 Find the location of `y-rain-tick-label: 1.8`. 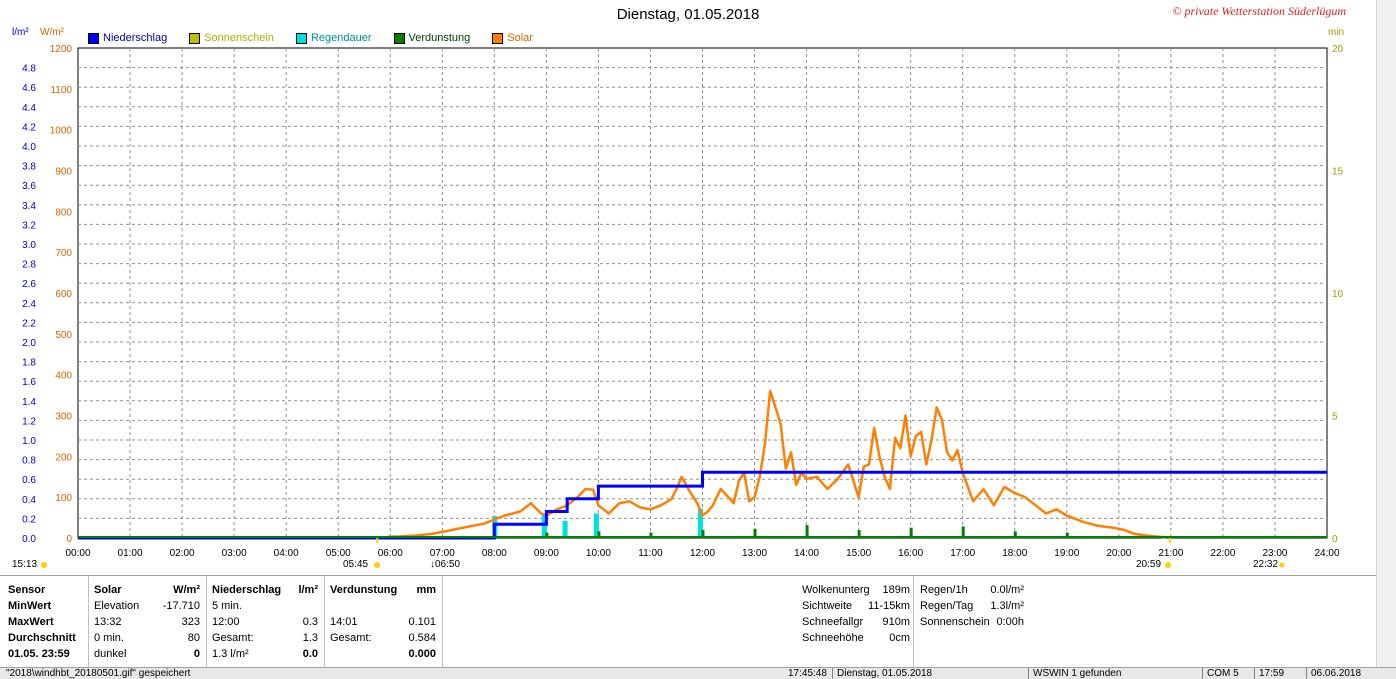

y-rain-tick-label: 1.8 is located at coordinates (29, 363).